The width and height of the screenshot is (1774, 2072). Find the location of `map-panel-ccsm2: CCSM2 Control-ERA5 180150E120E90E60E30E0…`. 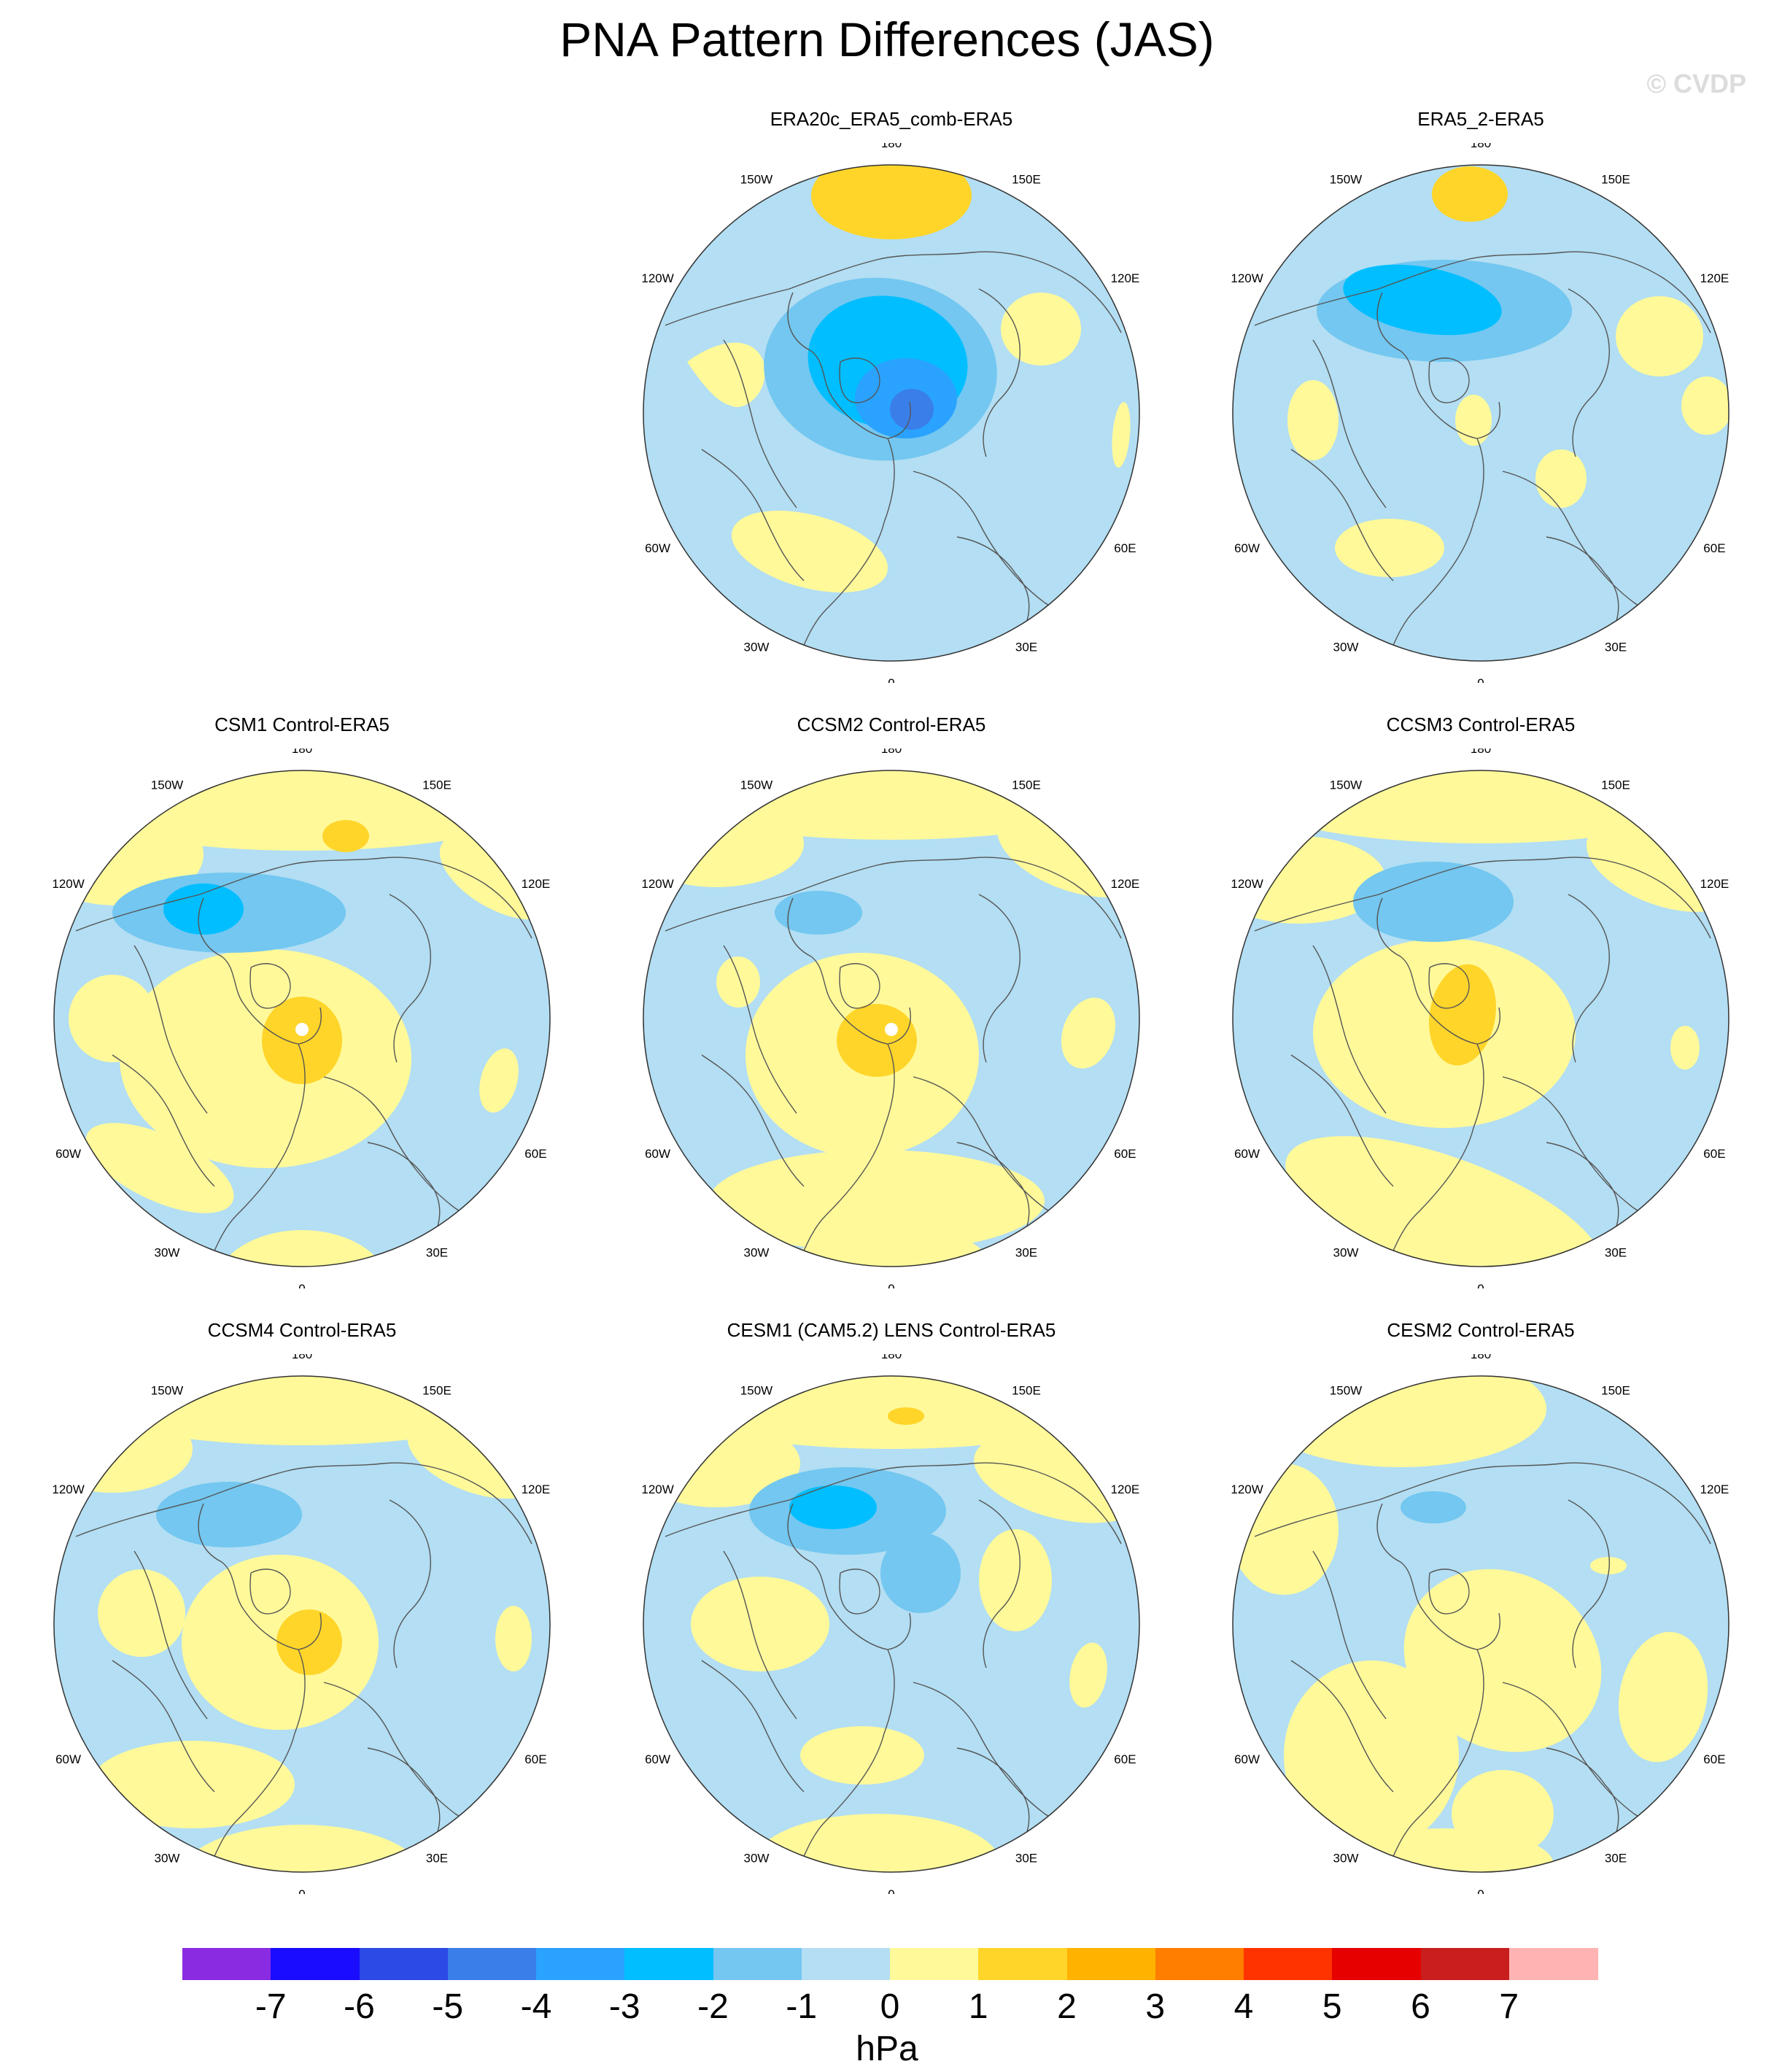

map-panel-ccsm2: CCSM2 Control-ERA5 180150E120E90E60E30E0… is located at coordinates (891, 1000).